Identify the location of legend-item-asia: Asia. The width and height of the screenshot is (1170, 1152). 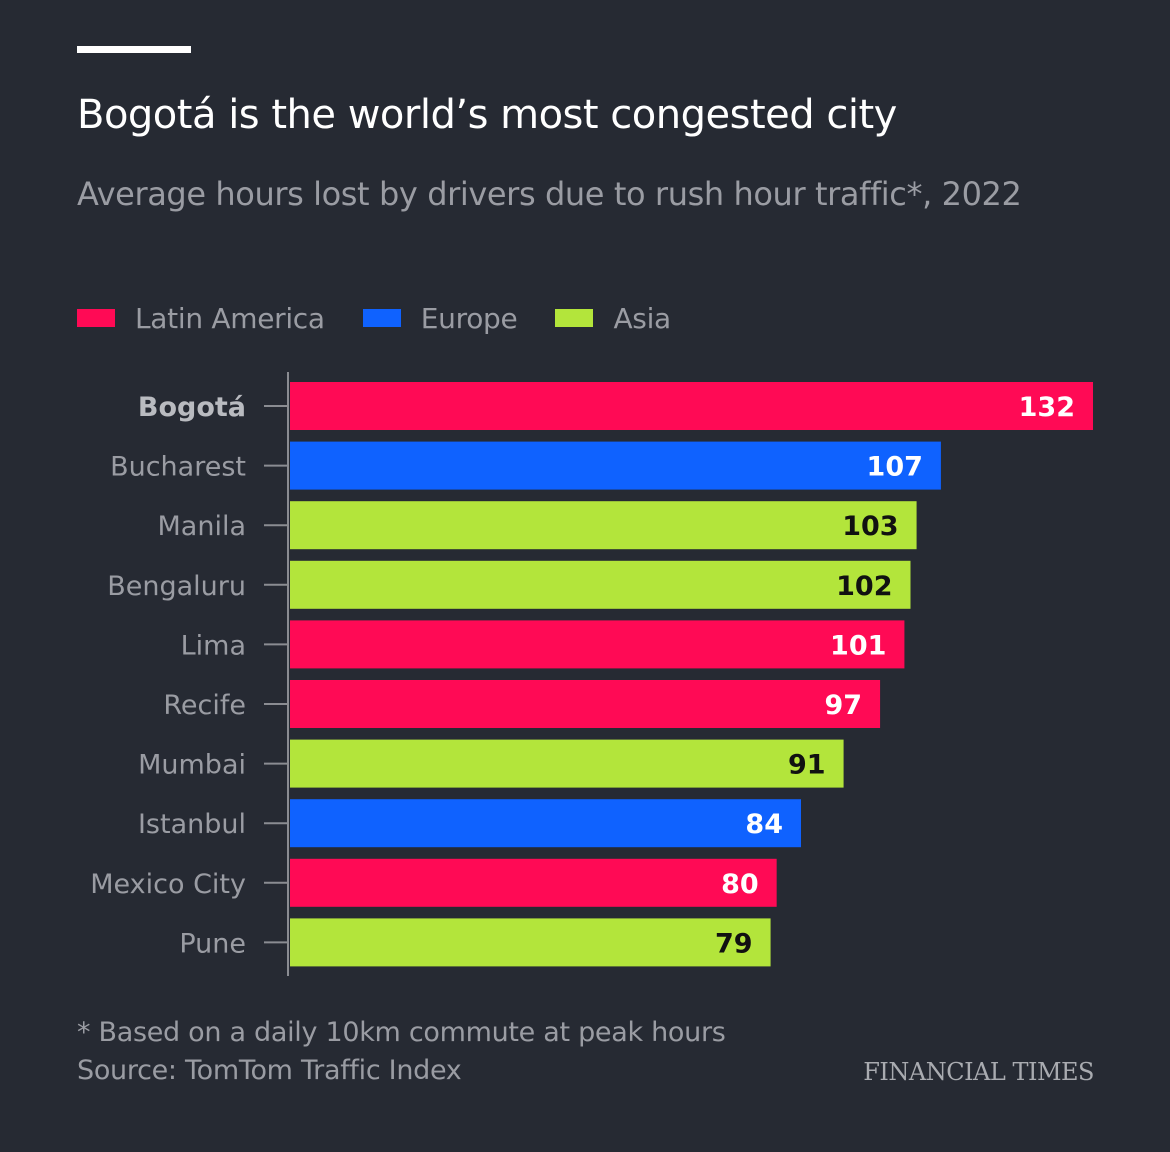
(613, 318).